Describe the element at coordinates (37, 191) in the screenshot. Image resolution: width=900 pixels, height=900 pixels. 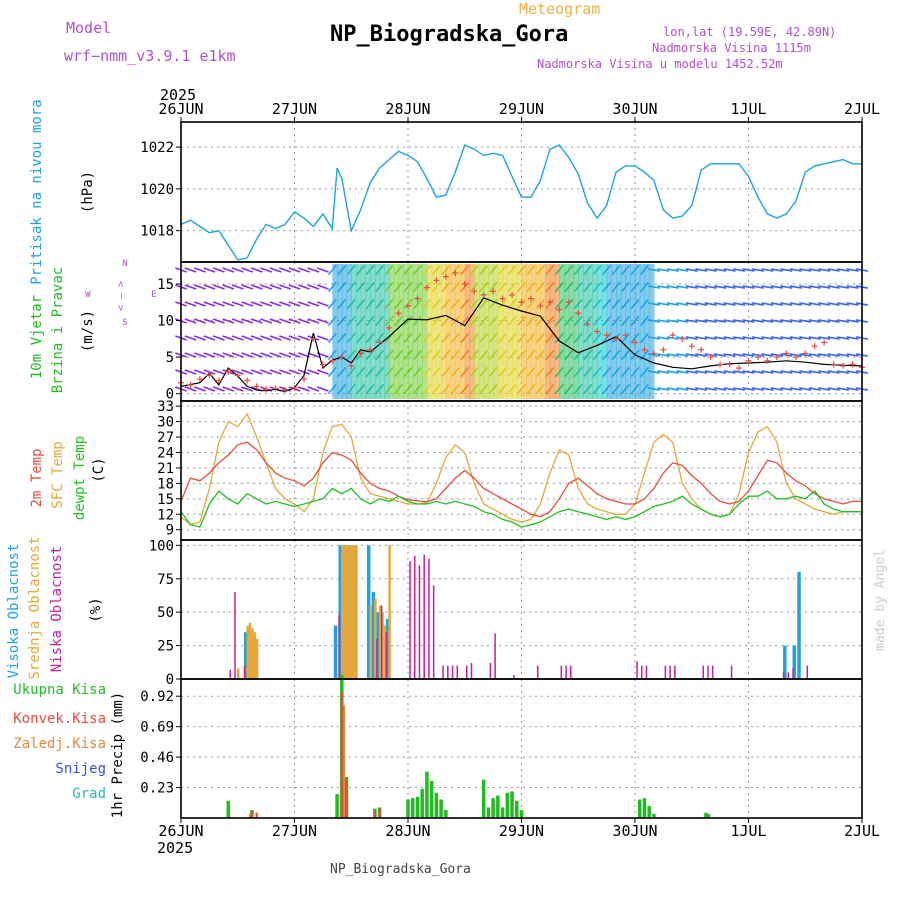
I see `pressure-label: Pritisak na nivou mora` at that location.